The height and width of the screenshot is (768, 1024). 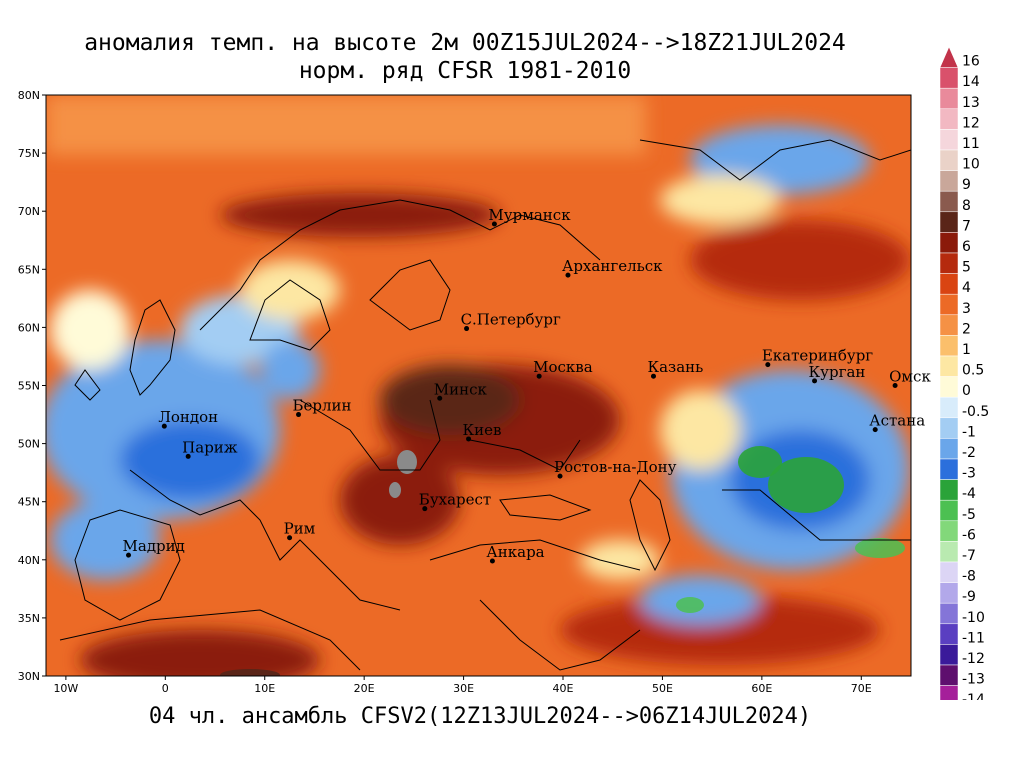 What do you see at coordinates (966, 185) in the screenshot?
I see `colorbar-label: 9` at bounding box center [966, 185].